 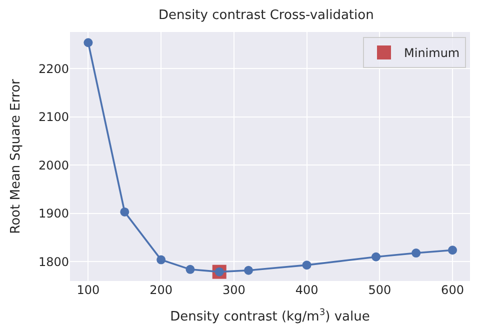 What do you see at coordinates (161, 290) in the screenshot?
I see `x-tick-label: 200` at bounding box center [161, 290].